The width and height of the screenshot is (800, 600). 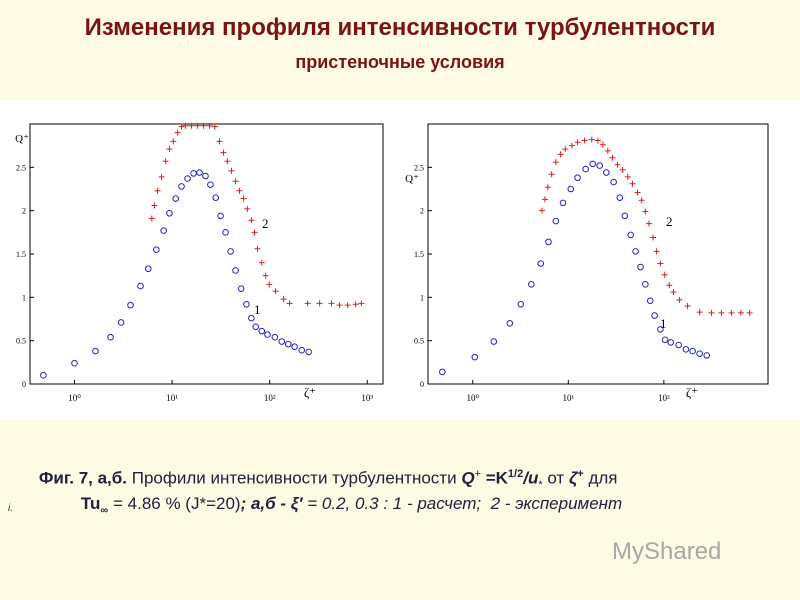 I want to click on caption-text: от, so click(x=555, y=478).